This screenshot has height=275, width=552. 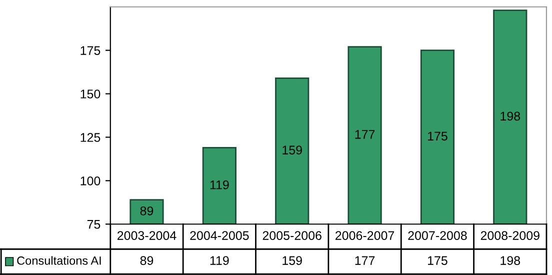 I want to click on data-label: 159, so click(x=292, y=260).